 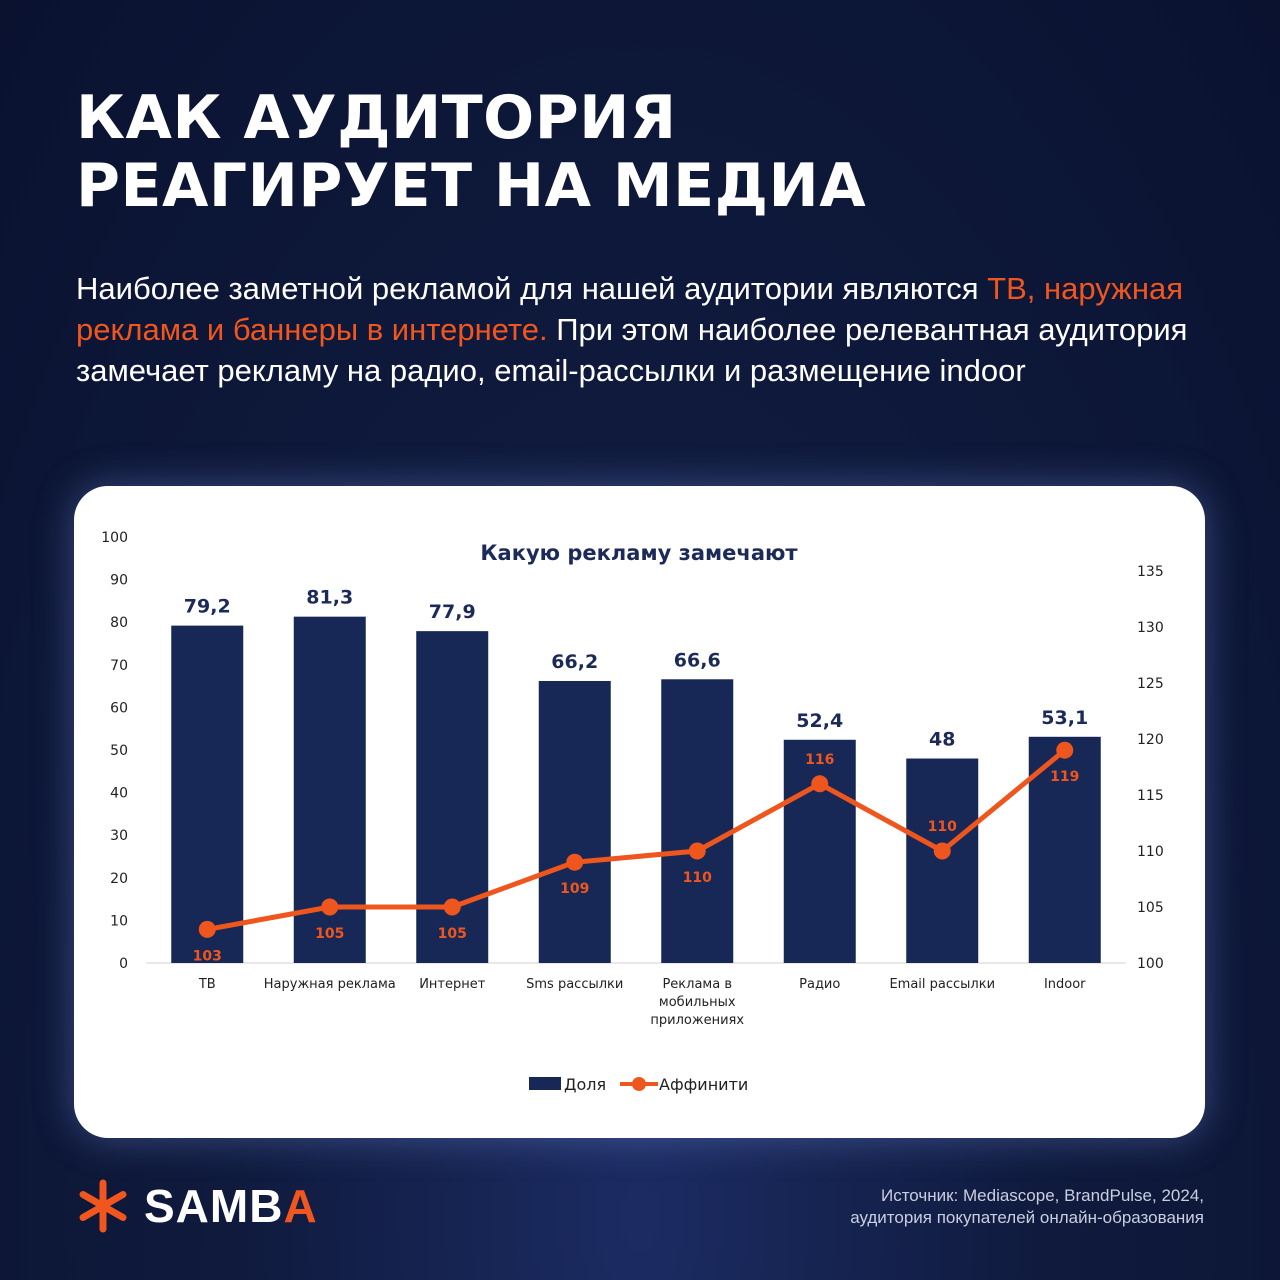 What do you see at coordinates (103, 1206) in the screenshot?
I see `asterisk-icon` at bounding box center [103, 1206].